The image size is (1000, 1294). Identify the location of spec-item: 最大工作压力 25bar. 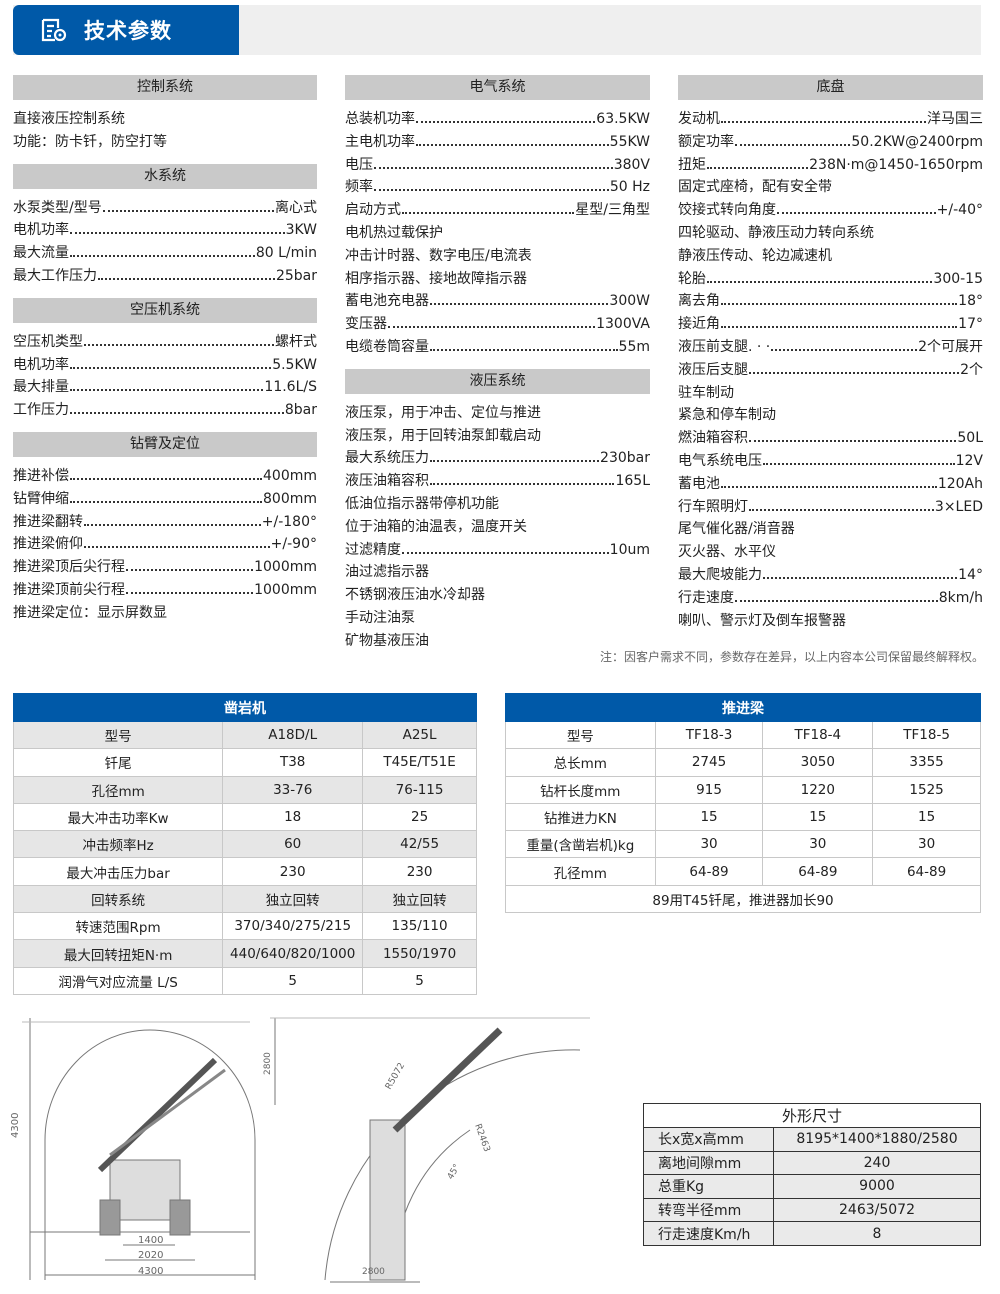
(165, 276).